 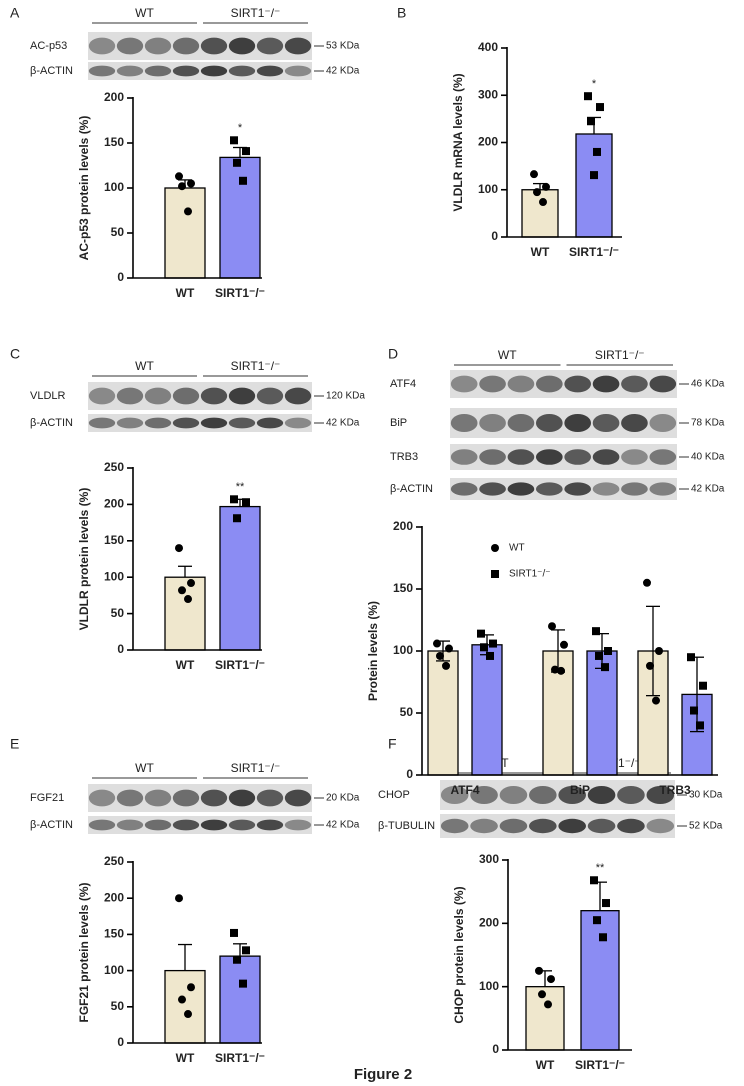 What do you see at coordinates (343, 46) in the screenshot?
I see `blot-size-label: 53 KDa` at bounding box center [343, 46].